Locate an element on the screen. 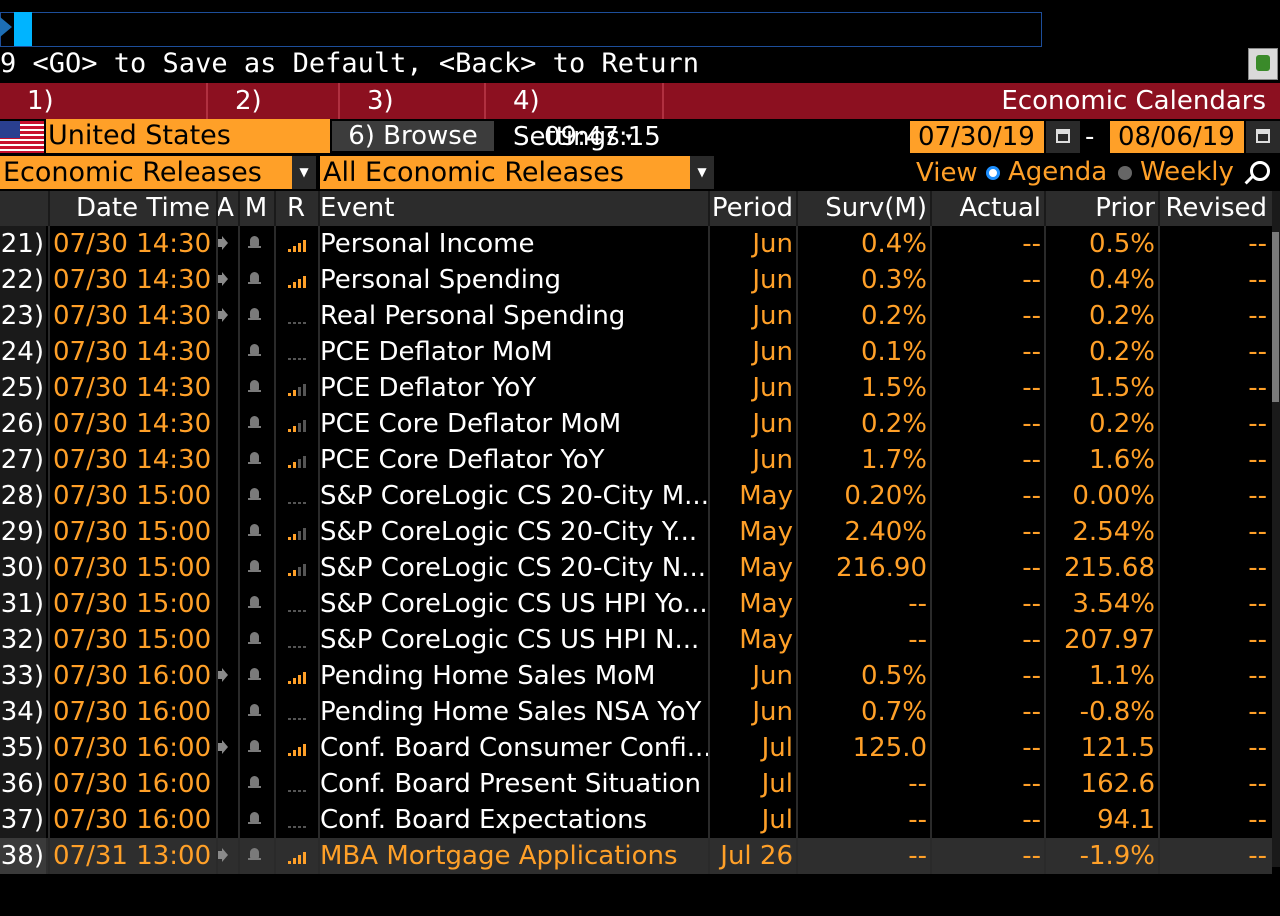  category-dropdown: Economic Releases is located at coordinates (146, 172).